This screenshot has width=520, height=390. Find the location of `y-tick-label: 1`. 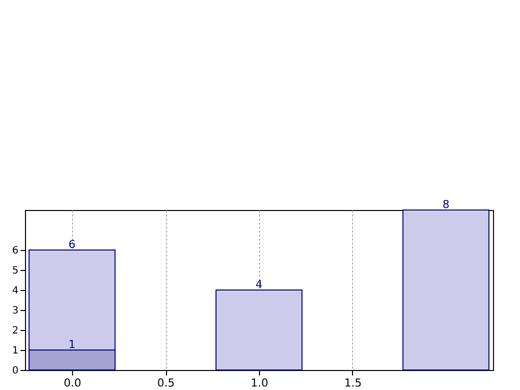

y-tick-label: 1 is located at coordinates (15, 351).